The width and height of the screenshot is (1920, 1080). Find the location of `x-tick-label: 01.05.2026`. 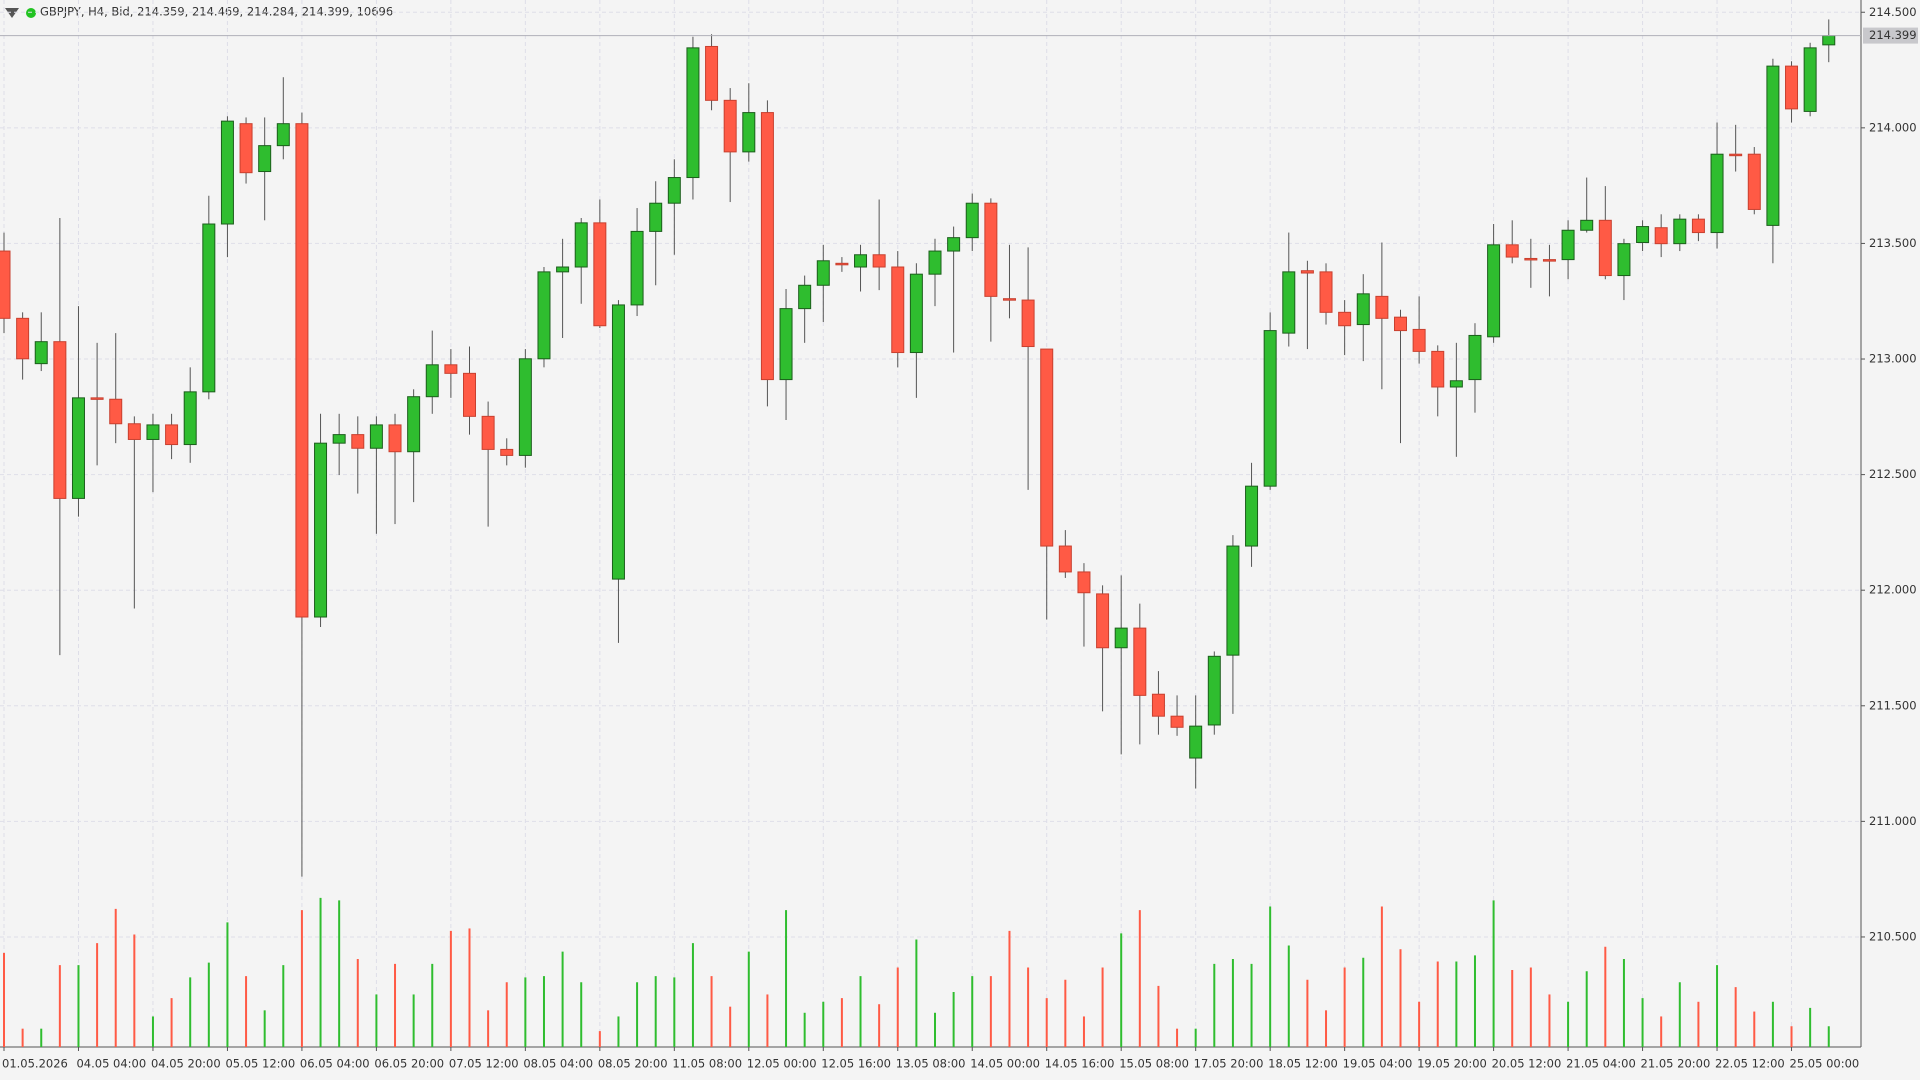

x-tick-label: 01.05.2026 is located at coordinates (35, 1064).